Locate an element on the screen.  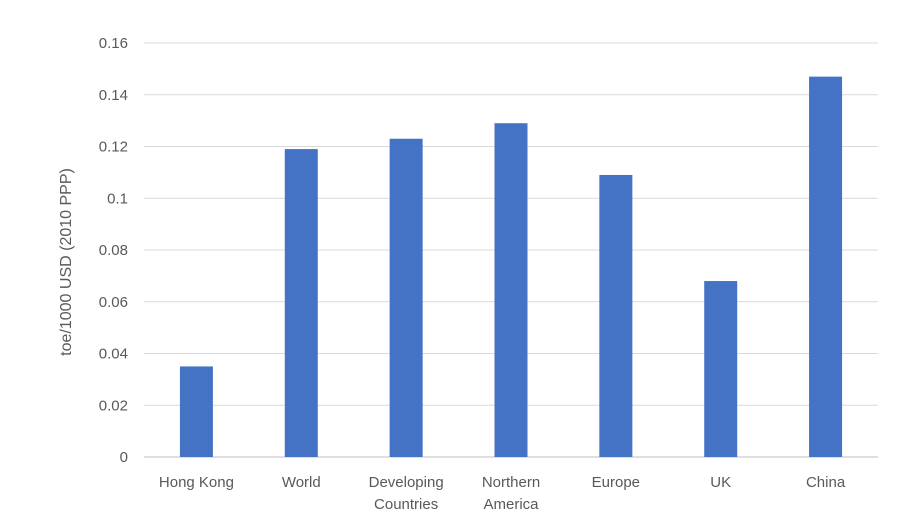
y-tick-label: 0.12 is located at coordinates (113, 147).